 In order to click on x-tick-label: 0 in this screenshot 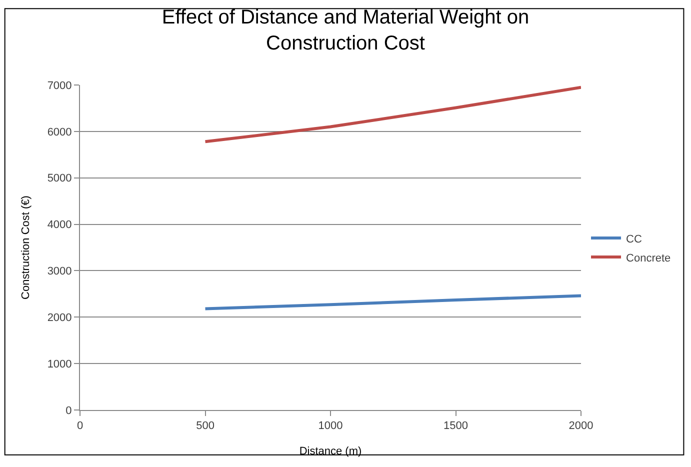, I will do `click(80, 426)`.